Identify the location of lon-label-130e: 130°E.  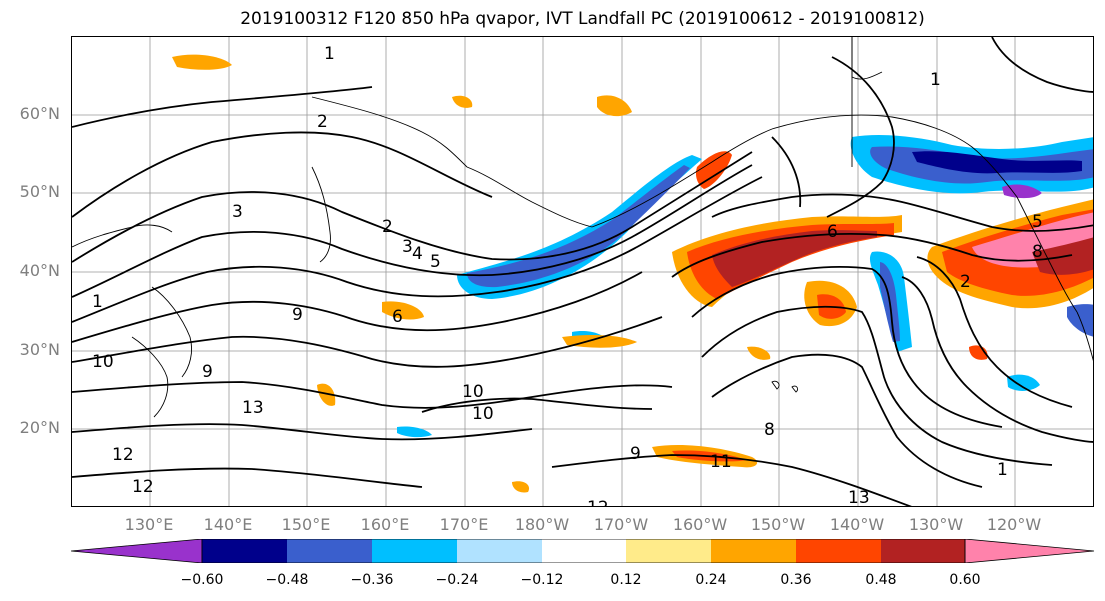
(149, 524).